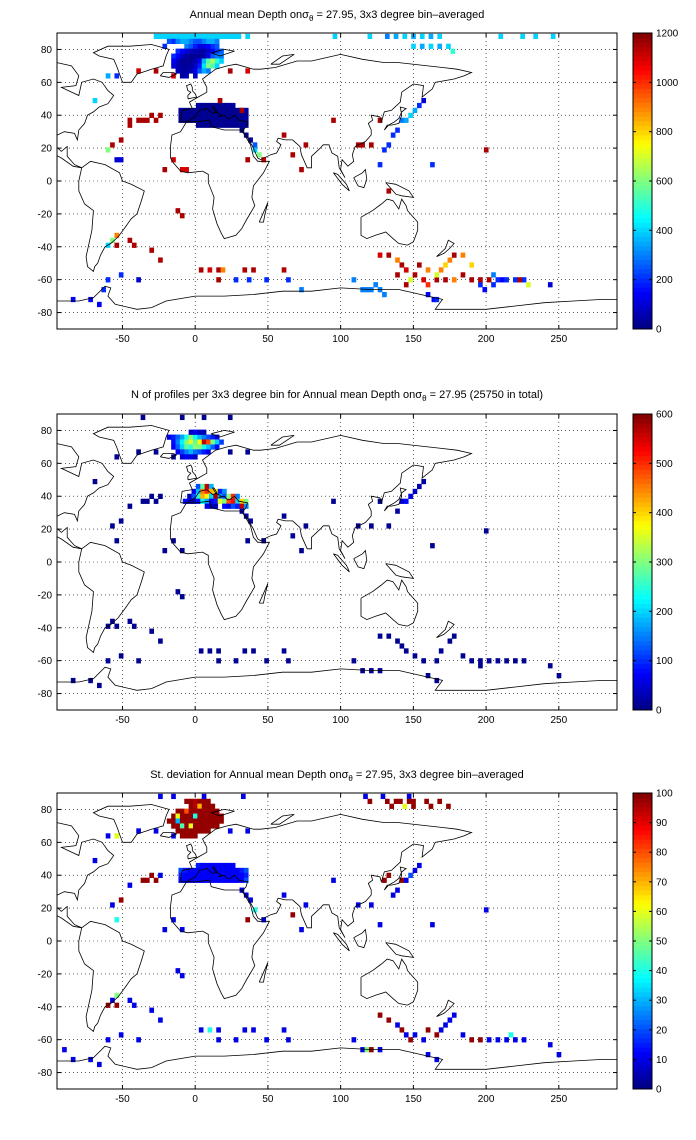 This screenshot has height=1140, width=696. I want to click on coastline-australia, so click(389, 603).